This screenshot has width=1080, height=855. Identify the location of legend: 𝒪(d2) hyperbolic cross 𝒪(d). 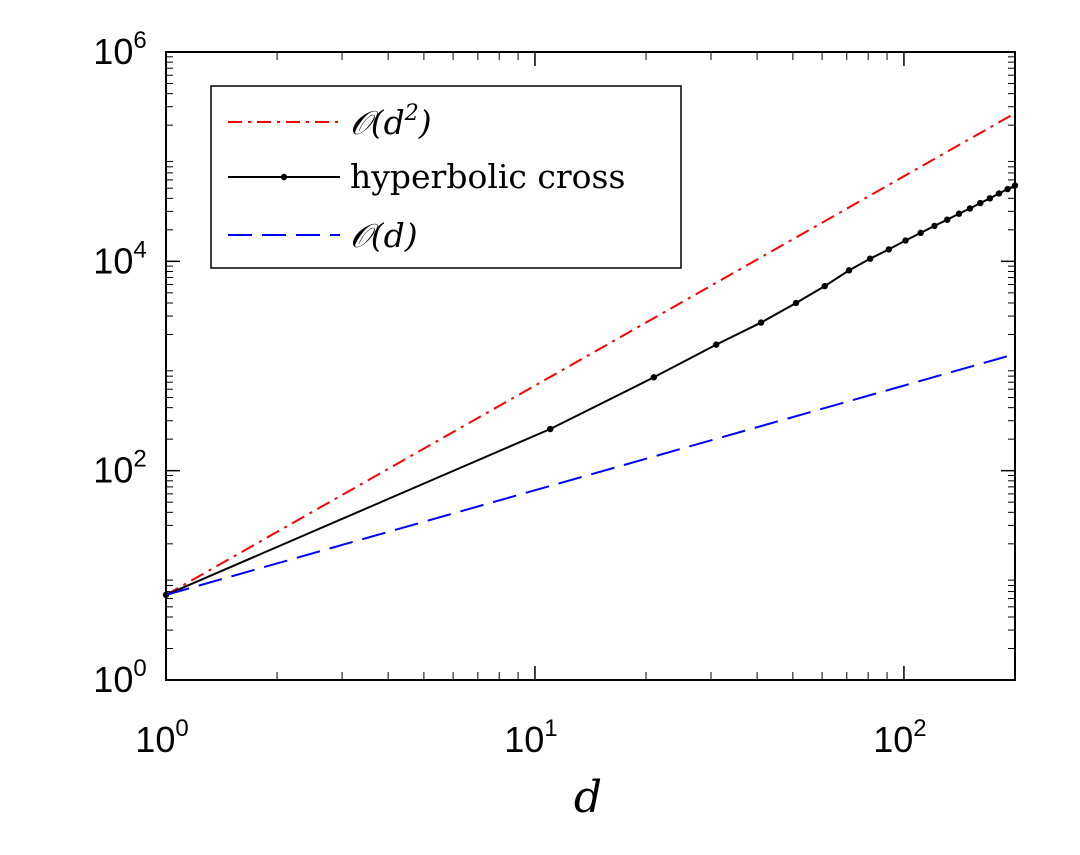
(446, 177).